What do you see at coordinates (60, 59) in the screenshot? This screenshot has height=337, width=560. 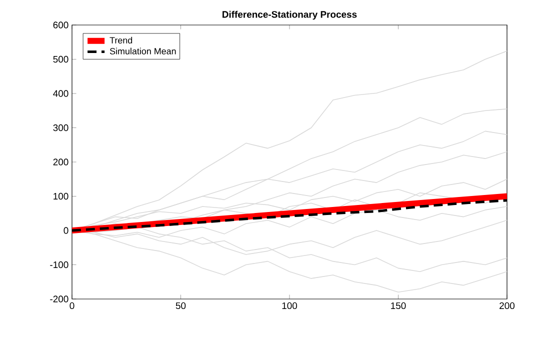 I see `y-tick-label: 500` at bounding box center [60, 59].